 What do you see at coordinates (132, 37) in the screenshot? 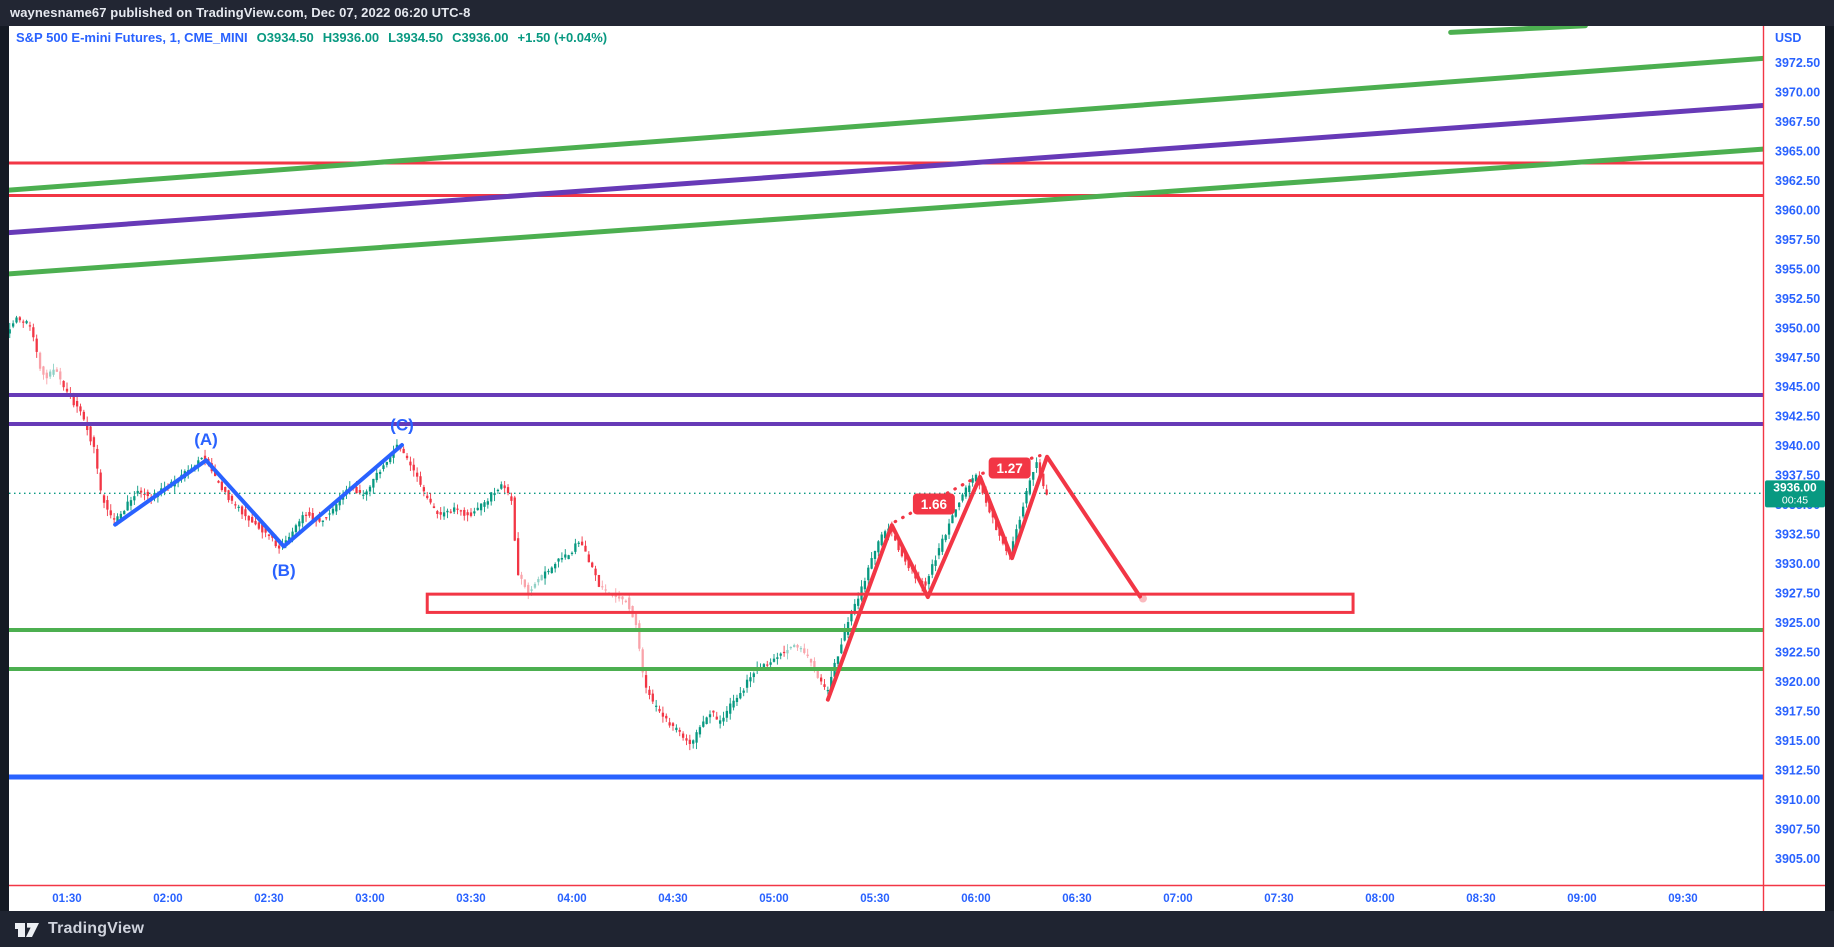
I see `symbol-title: S&P 500 E-mini Futures, 1, CME_MINI` at bounding box center [132, 37].